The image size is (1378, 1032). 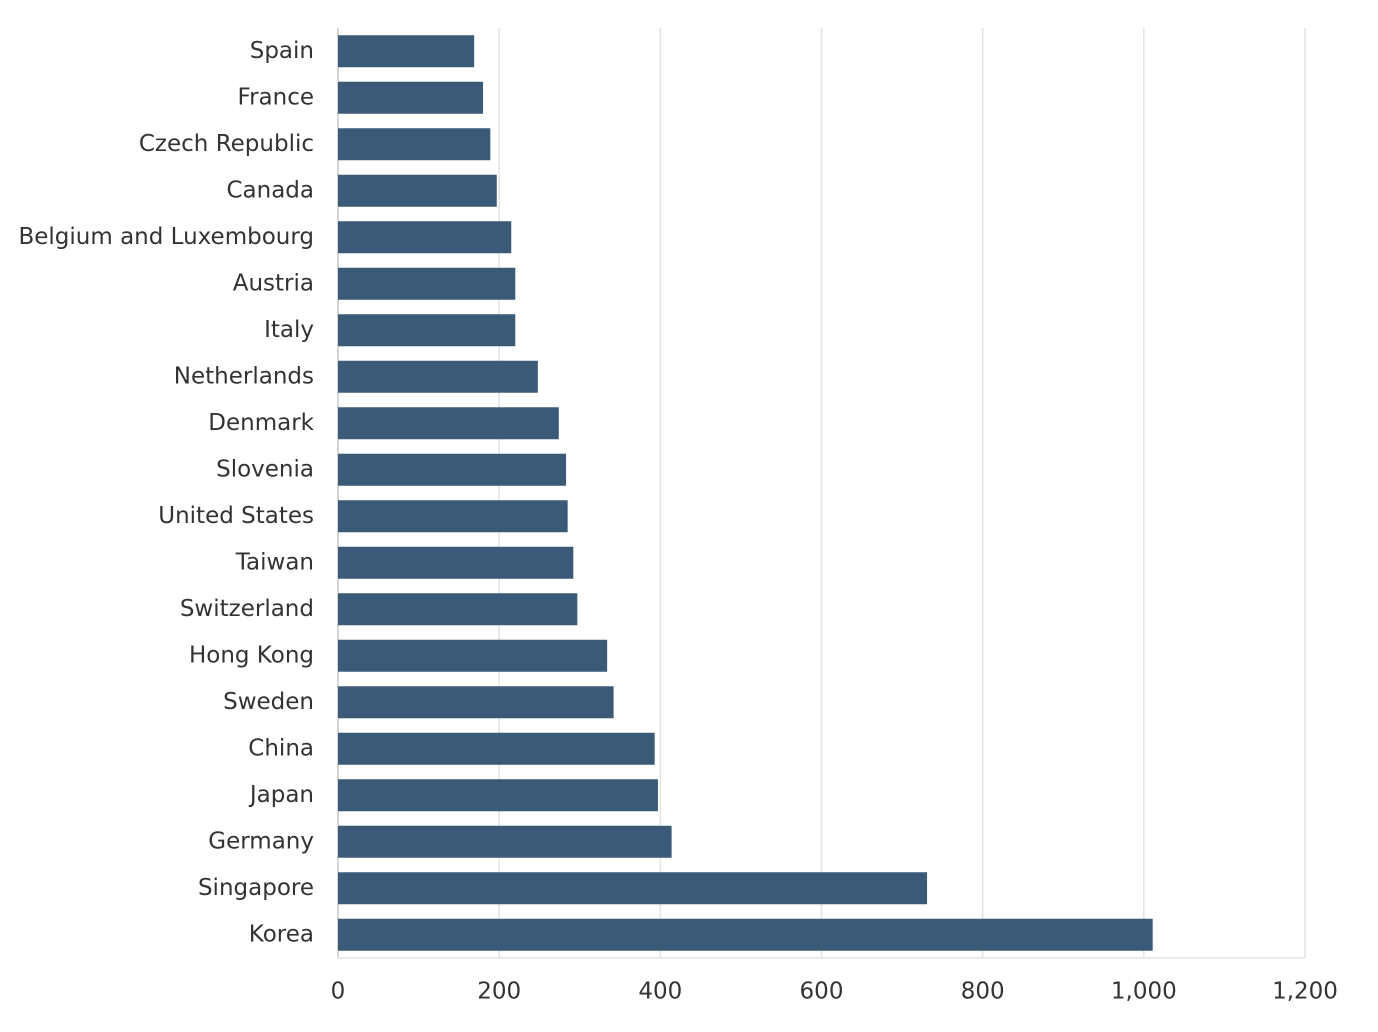 I want to click on x-tick-label: 0, so click(x=338, y=992).